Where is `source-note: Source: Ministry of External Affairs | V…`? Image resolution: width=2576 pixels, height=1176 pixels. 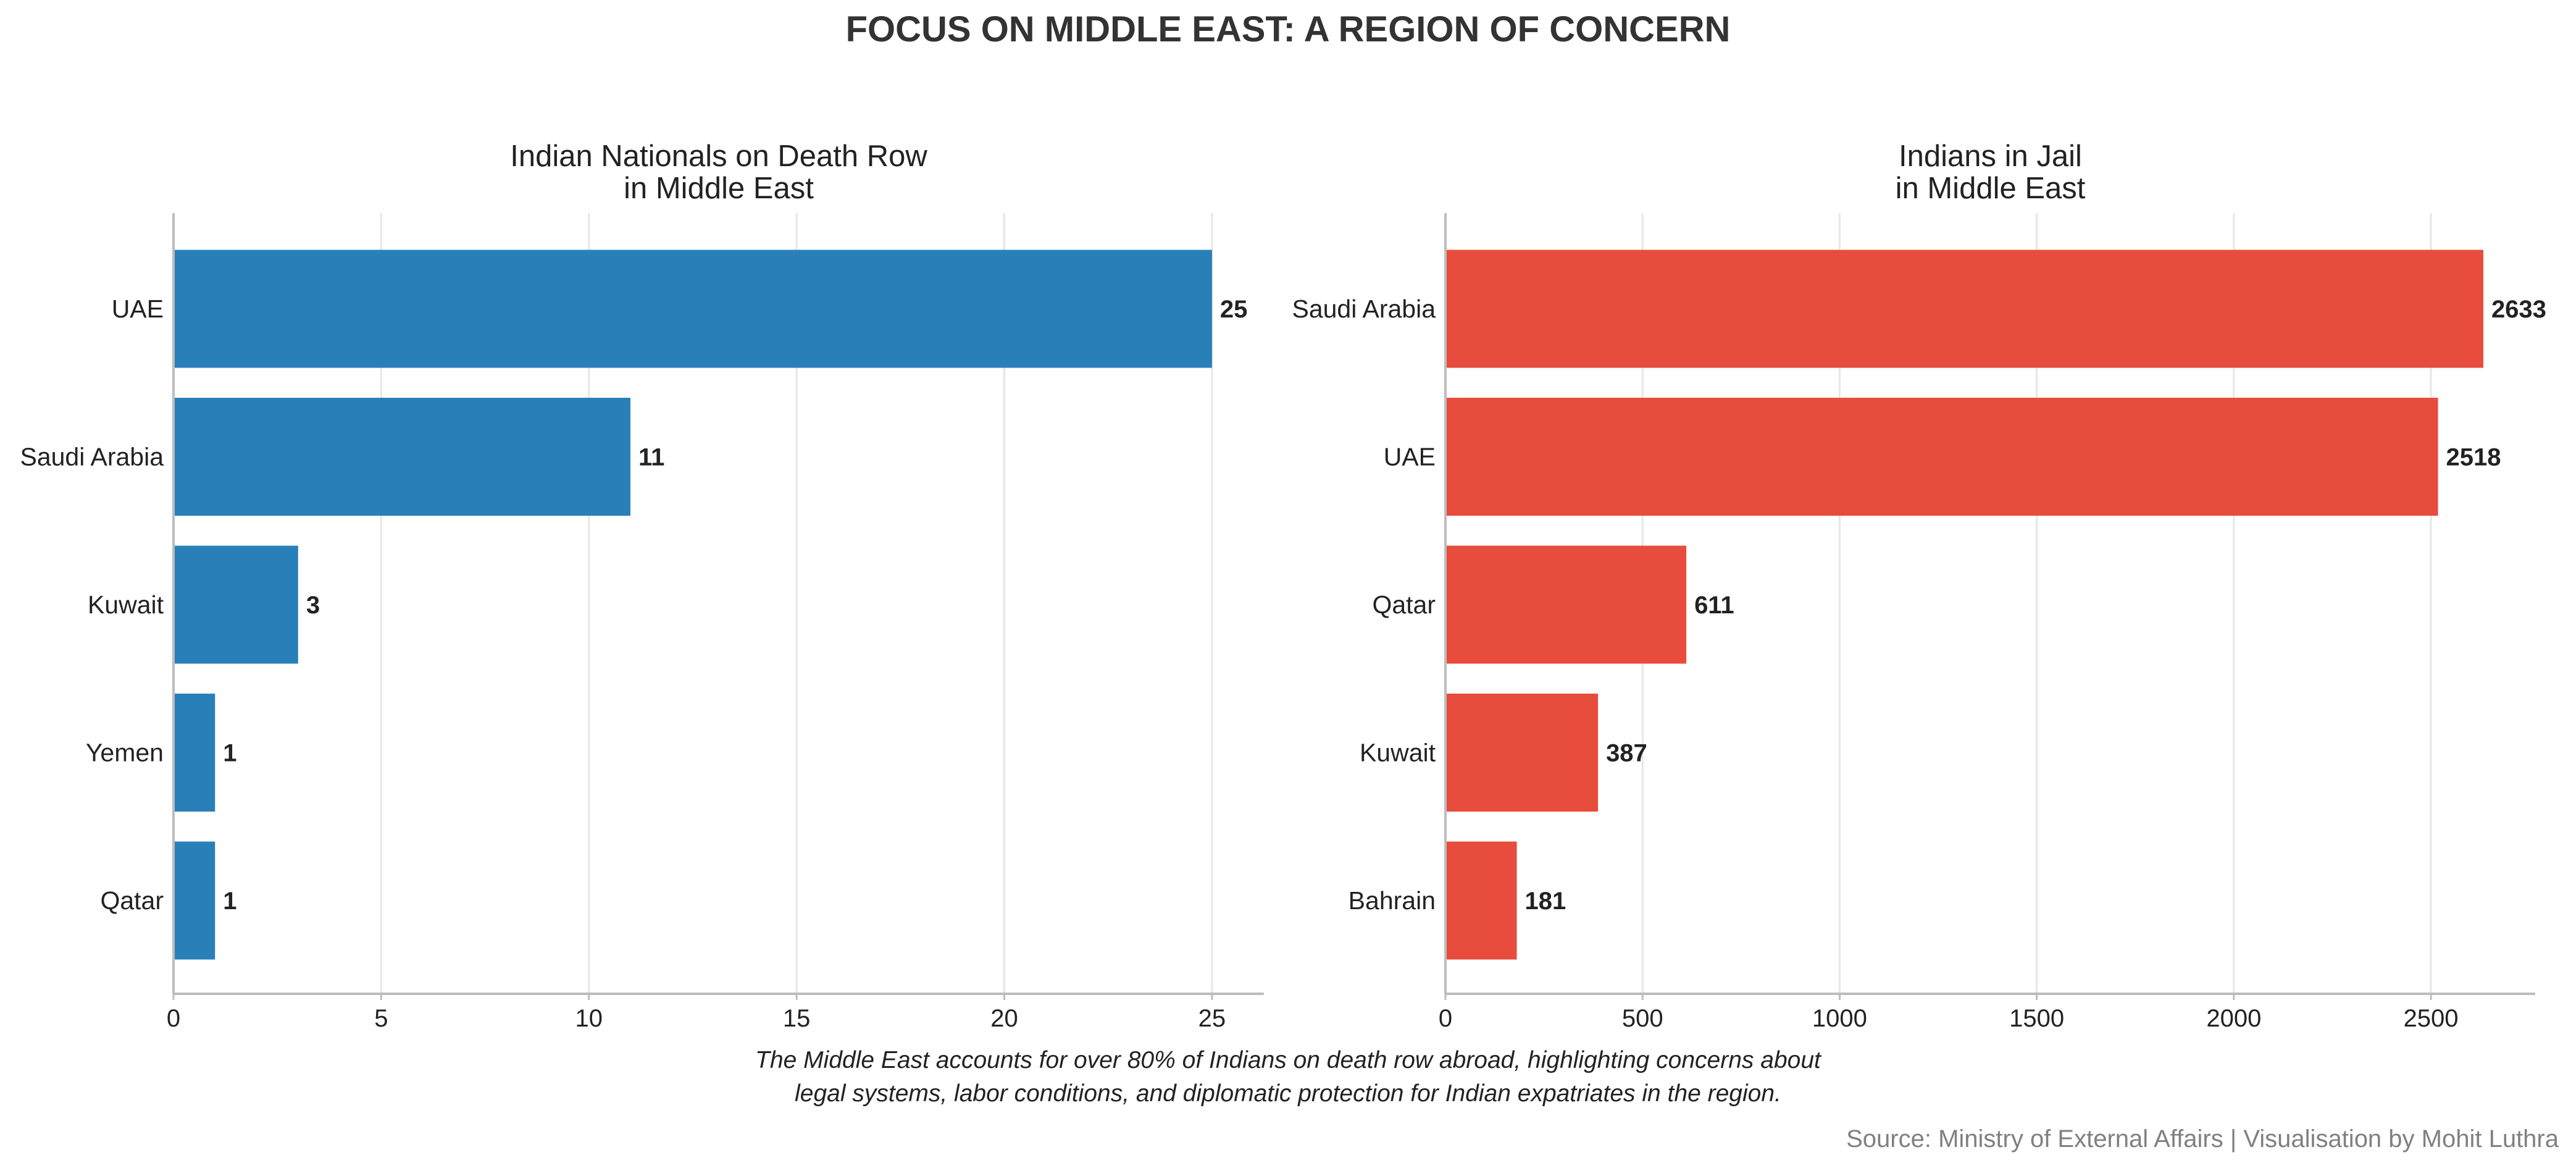 source-note: Source: Ministry of External Affairs | V… is located at coordinates (2202, 1139).